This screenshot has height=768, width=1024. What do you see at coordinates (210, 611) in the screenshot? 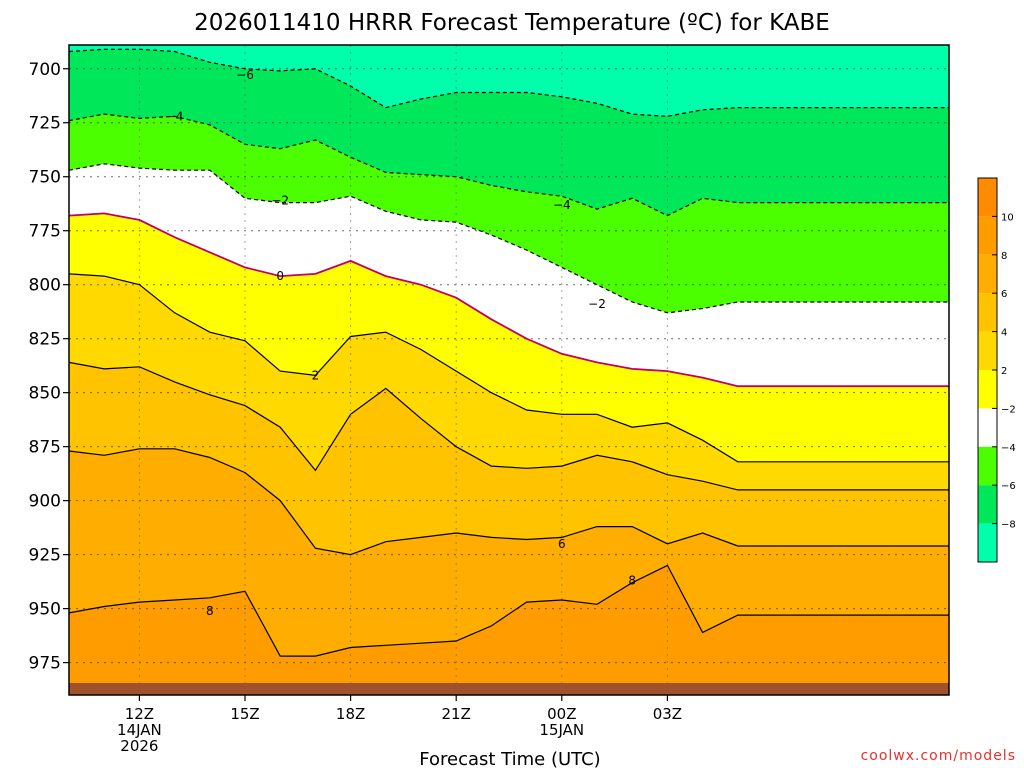
I see `contour-label-8: 8` at bounding box center [210, 611].